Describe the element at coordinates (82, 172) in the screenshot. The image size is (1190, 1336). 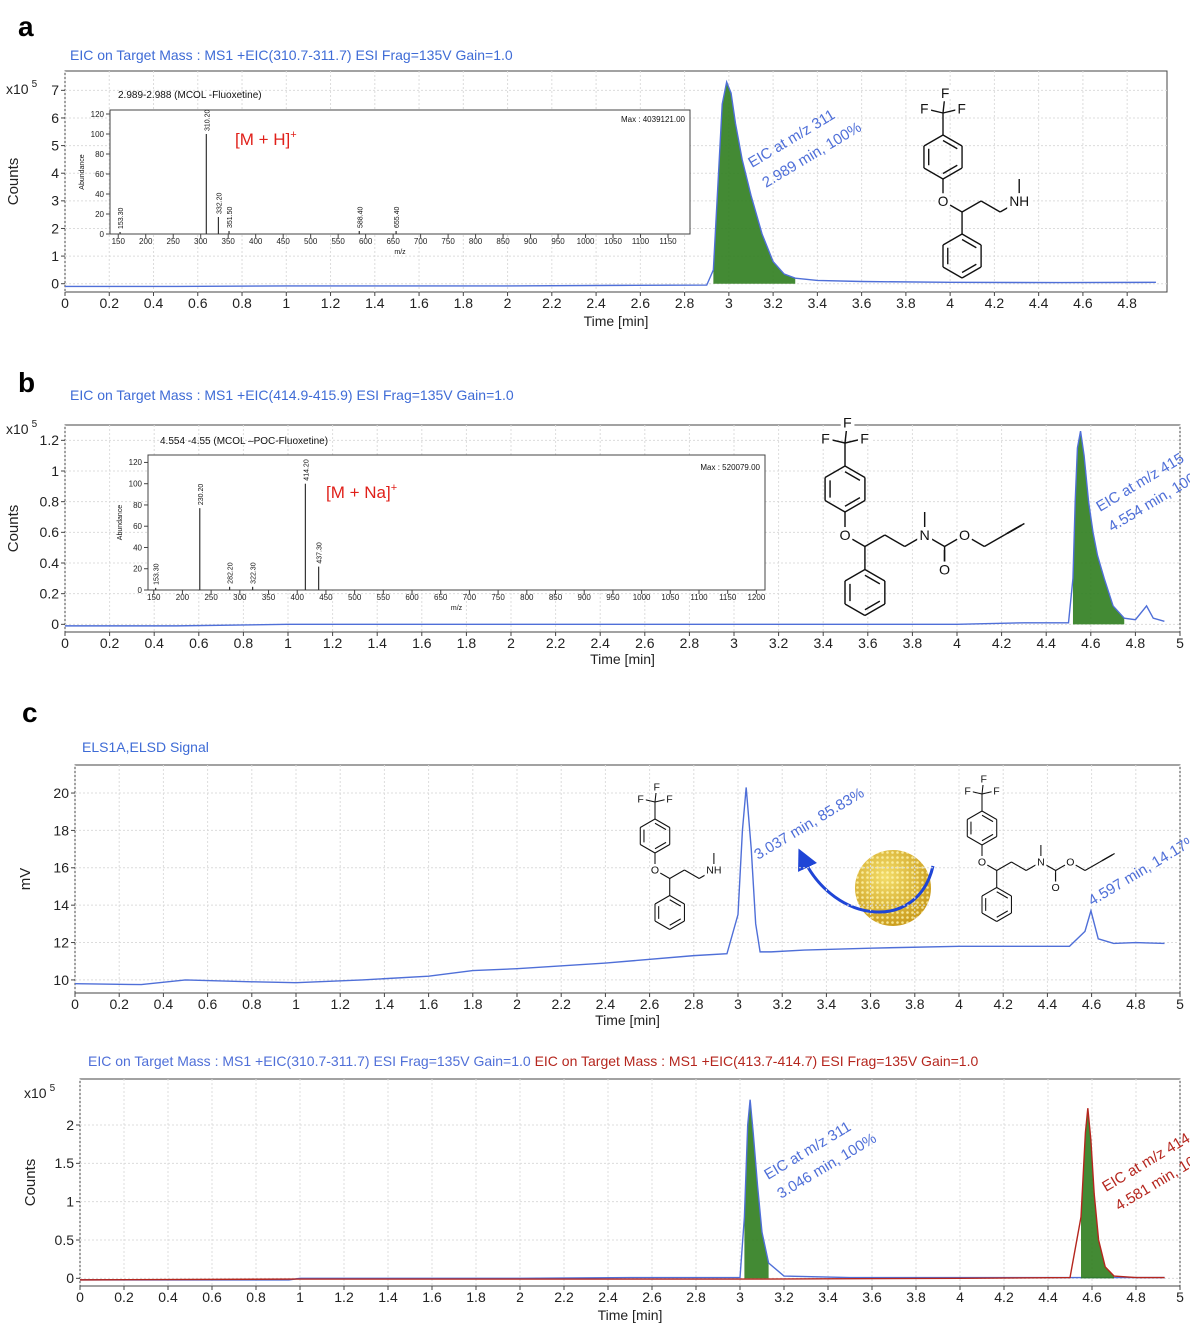
I see `inset-y-label: Abundance` at that location.